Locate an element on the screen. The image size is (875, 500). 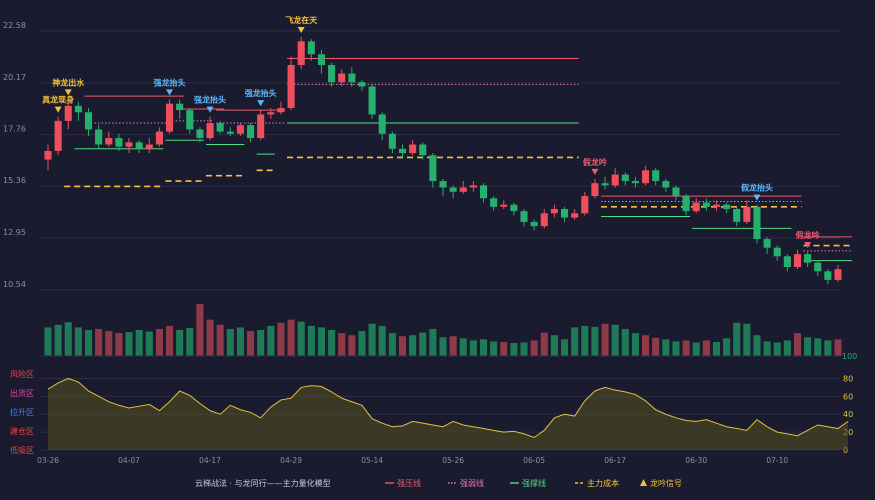
price-tick-label: 22.58 is located at coordinates (14, 25).